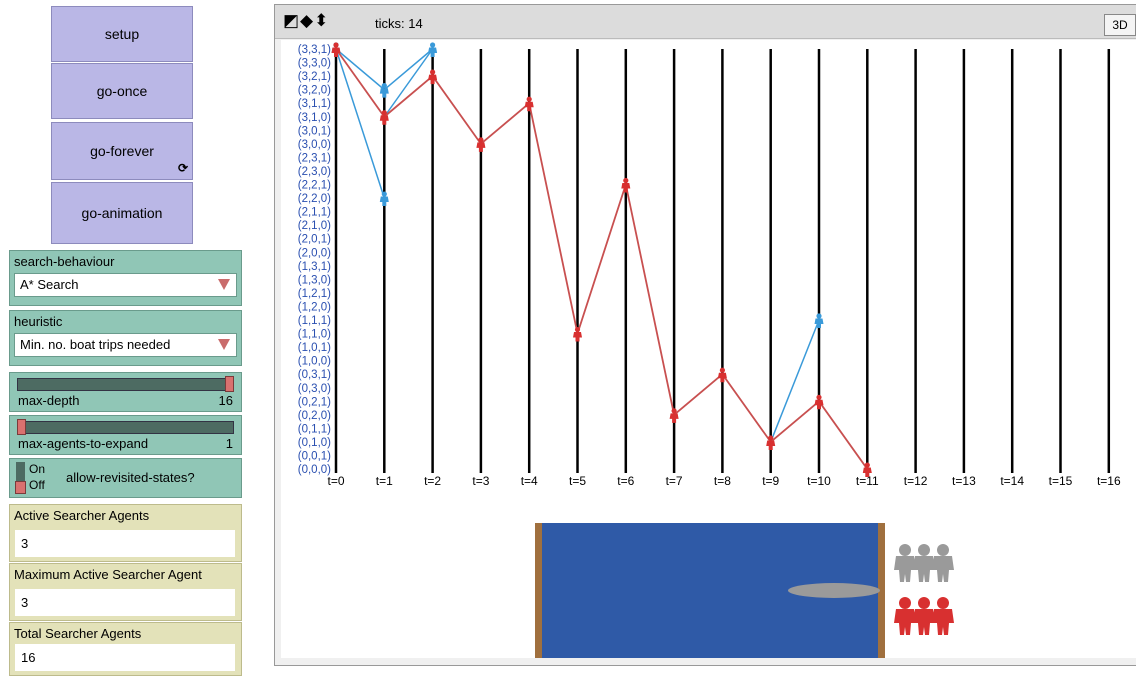 The height and width of the screenshot is (676, 1136). What do you see at coordinates (314, 240) in the screenshot?
I see `y-tick-label: (2,0,1)` at bounding box center [314, 240].